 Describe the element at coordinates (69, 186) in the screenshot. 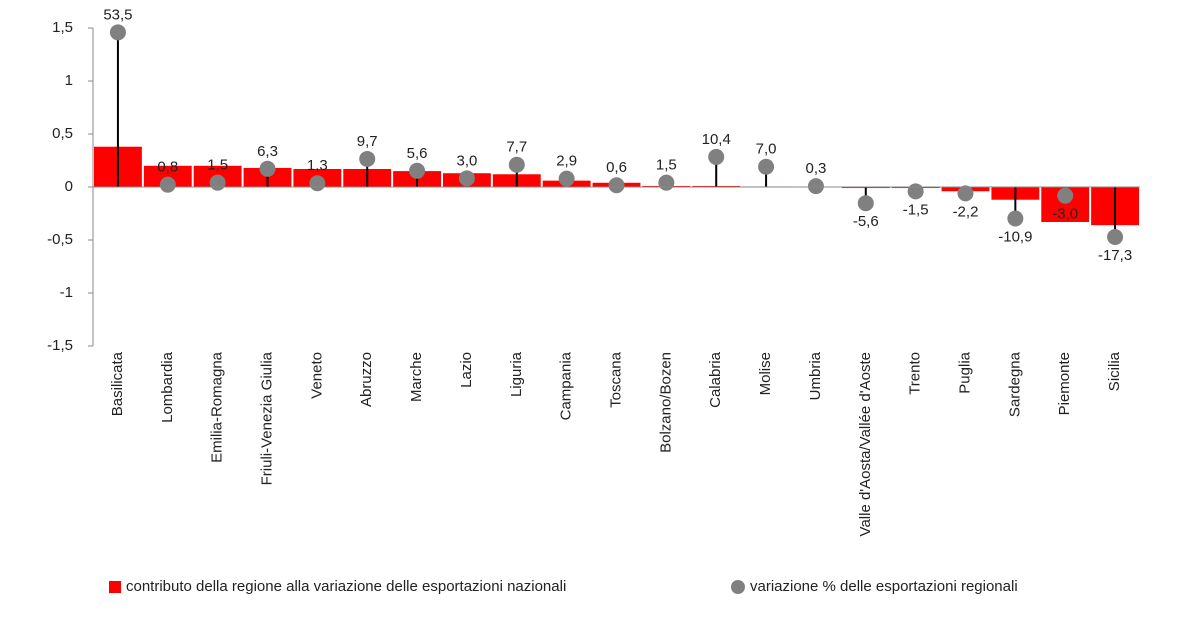

I see `y-tick-label: 0` at that location.